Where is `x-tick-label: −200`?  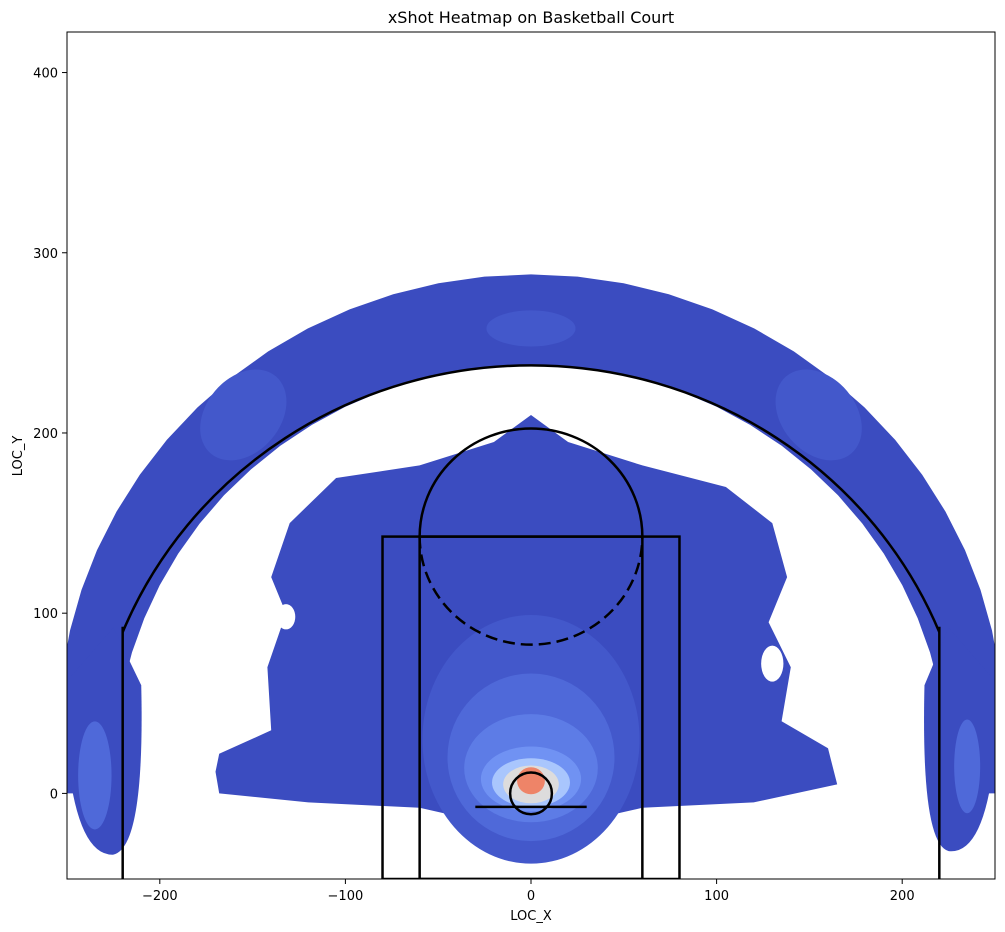 x-tick-label: −200 is located at coordinates (160, 896).